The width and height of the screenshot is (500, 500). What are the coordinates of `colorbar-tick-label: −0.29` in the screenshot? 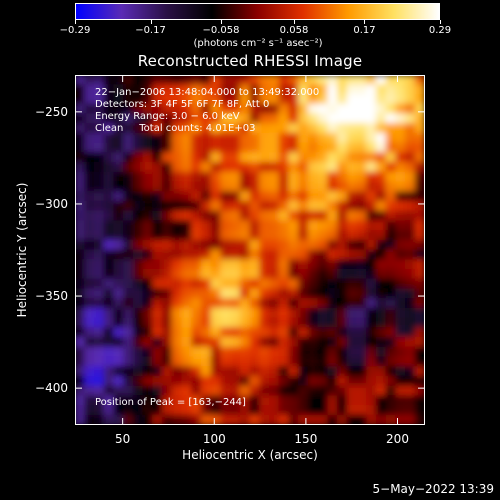 It's located at (75, 30).